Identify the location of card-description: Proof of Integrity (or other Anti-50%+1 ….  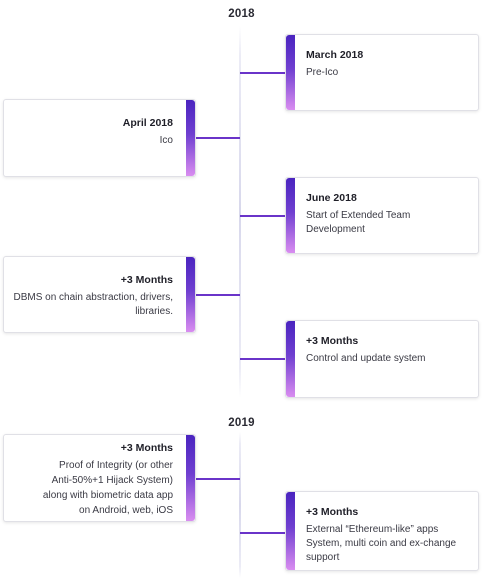
(107, 488).